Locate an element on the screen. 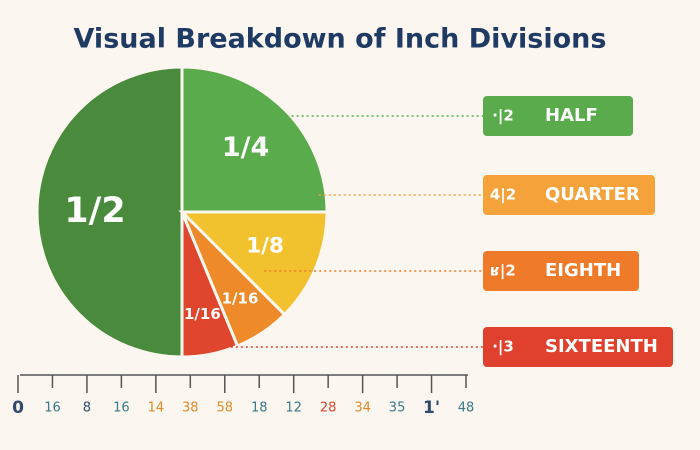 The height and width of the screenshot is (450, 700). ruler-label: 0 is located at coordinates (18, 408).